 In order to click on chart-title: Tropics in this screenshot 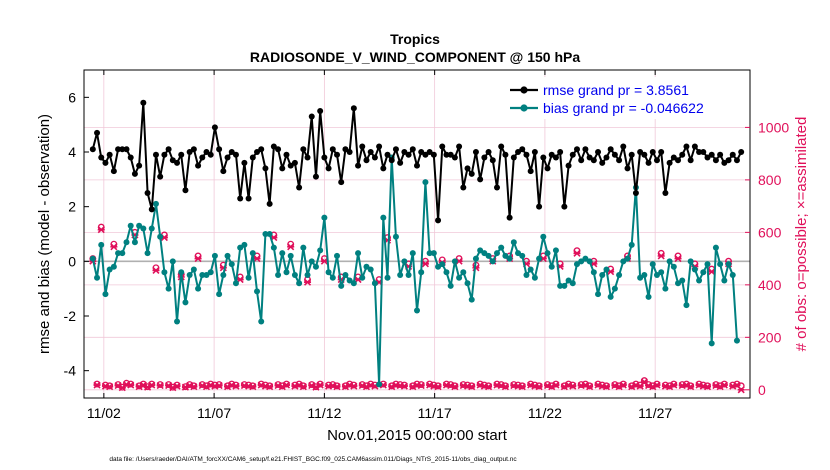, I will do `click(415, 39)`.